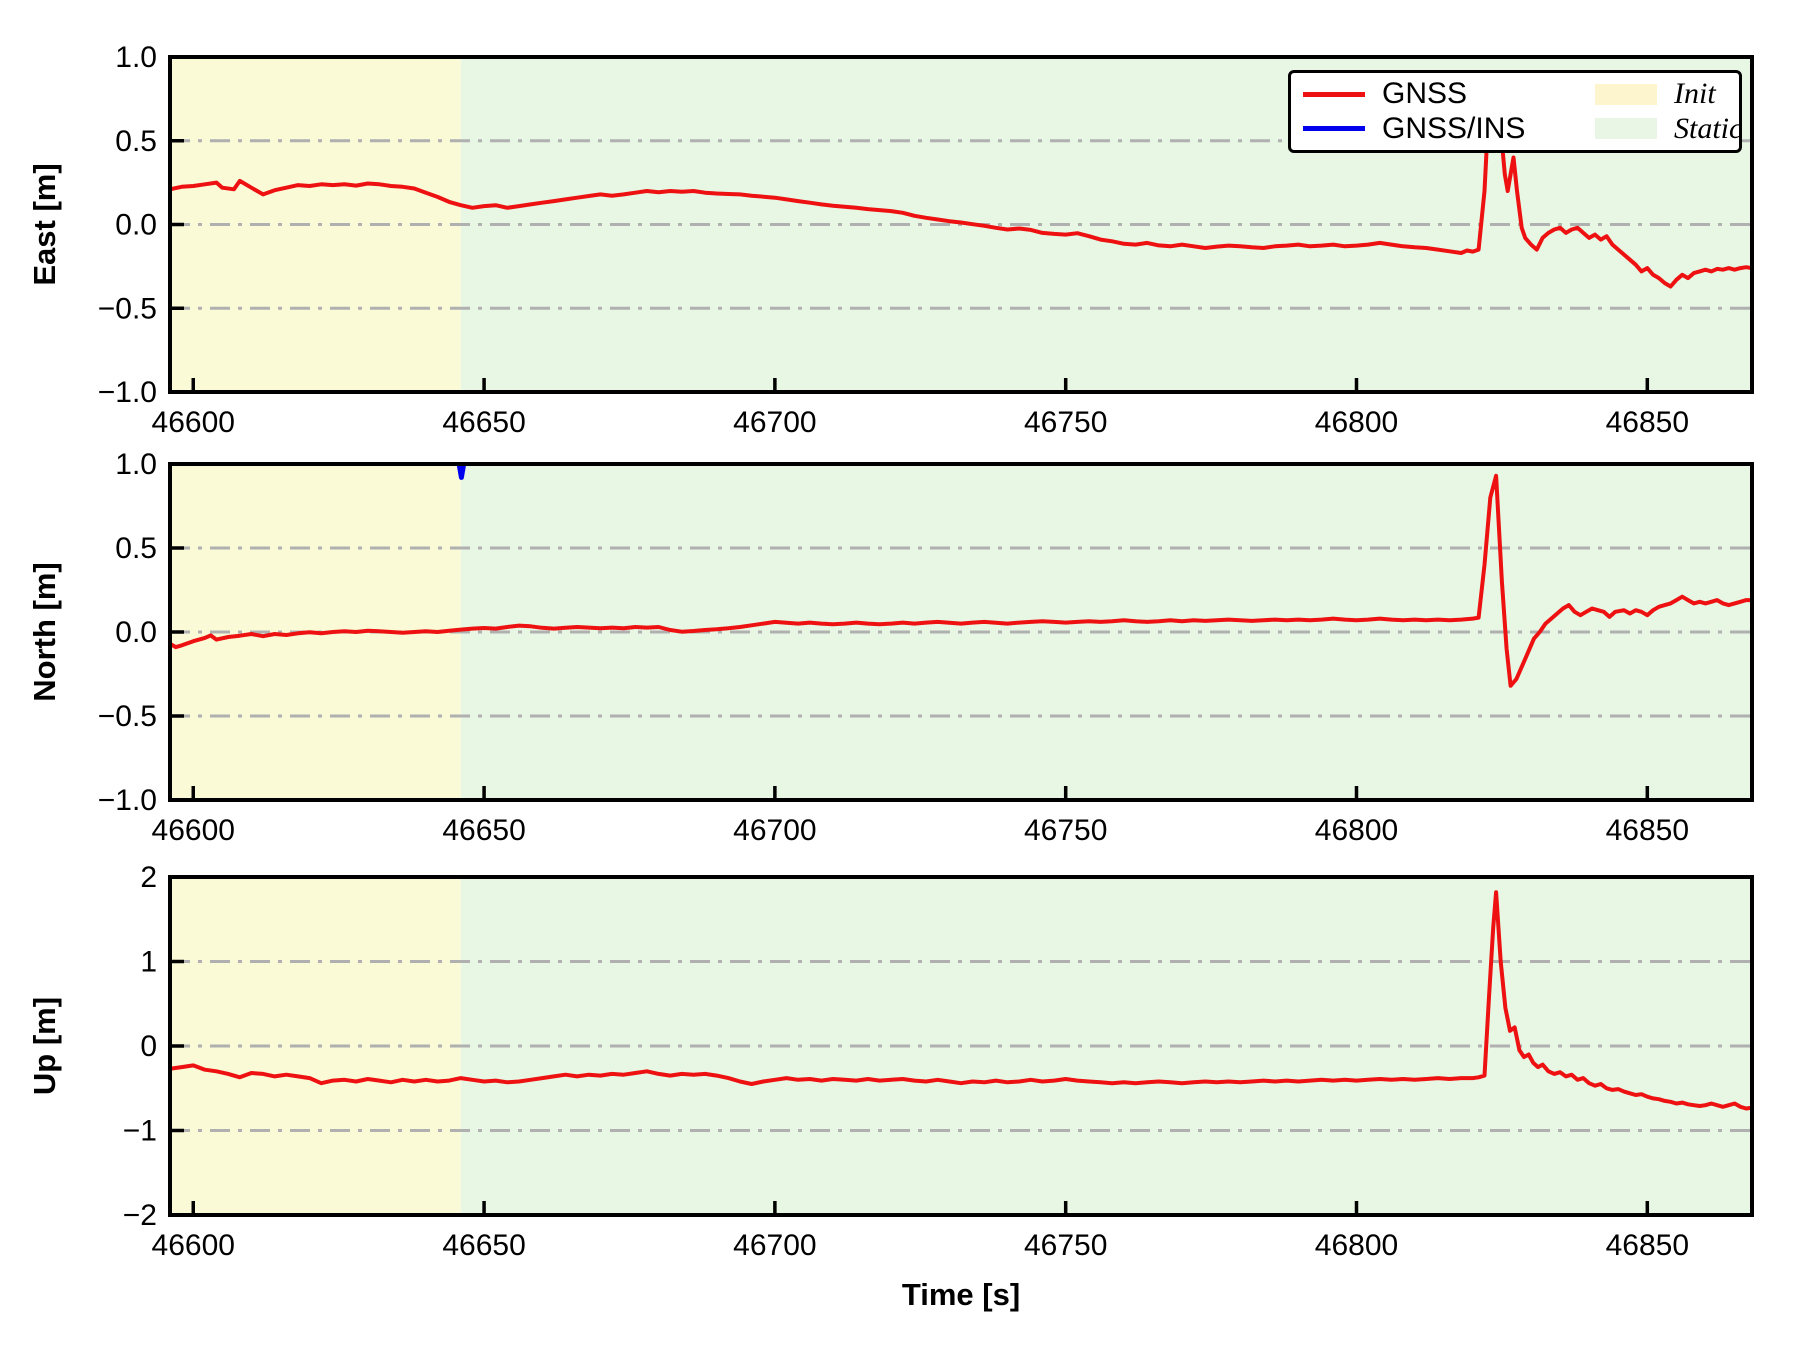  I want to click on y-tick-label: 0, so click(148, 1046).